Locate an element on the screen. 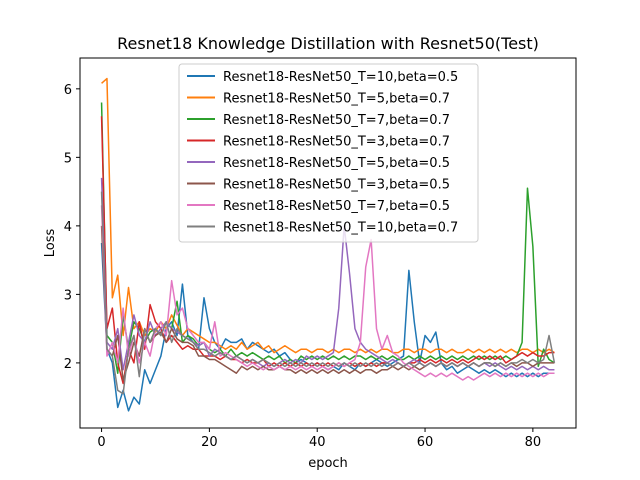 The height and width of the screenshot is (480, 640). legend-label-2: Resnet18-ResNet50_T=5,beta=0.7 is located at coordinates (336, 99).